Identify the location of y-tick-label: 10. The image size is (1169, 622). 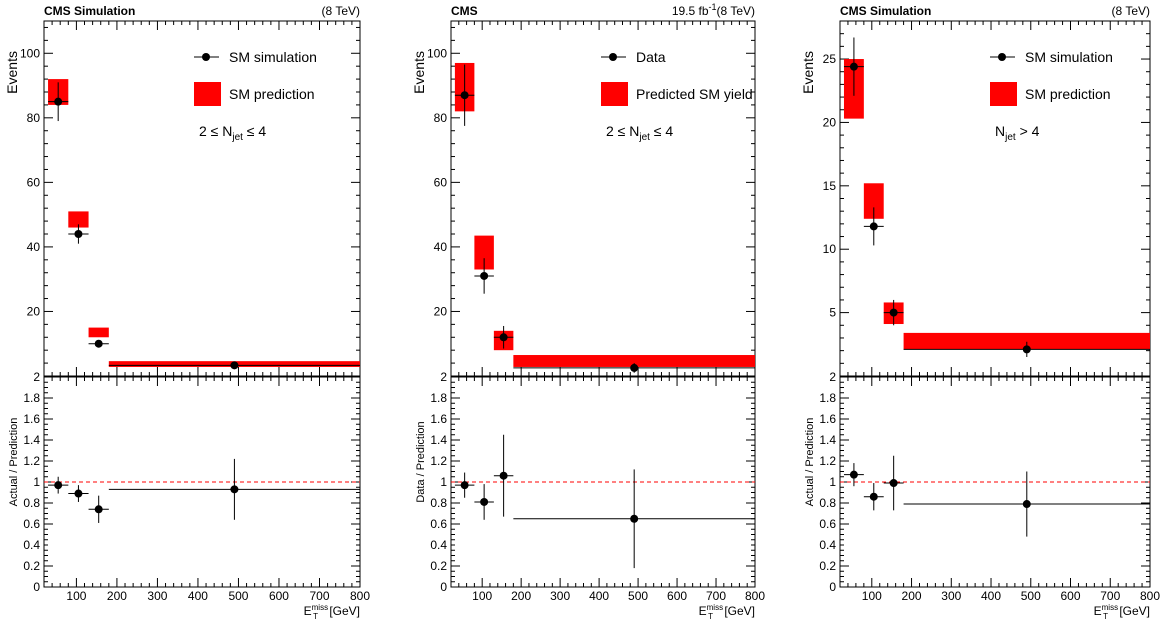
(830, 249).